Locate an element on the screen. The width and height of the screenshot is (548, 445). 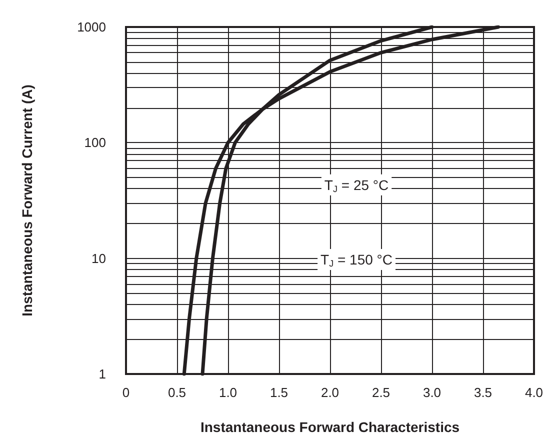
x-tick-label: 1.0 is located at coordinates (228, 392).